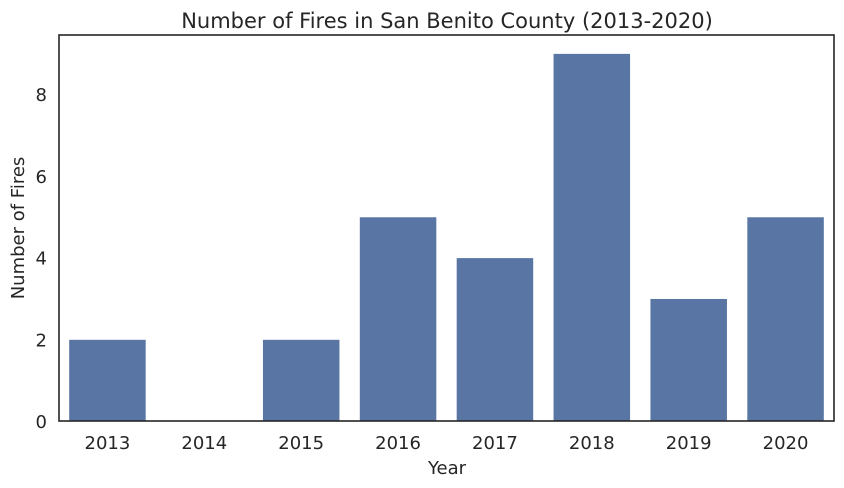 The width and height of the screenshot is (844, 488). Describe the element at coordinates (592, 443) in the screenshot. I see `x-tick-label: 2018` at that location.